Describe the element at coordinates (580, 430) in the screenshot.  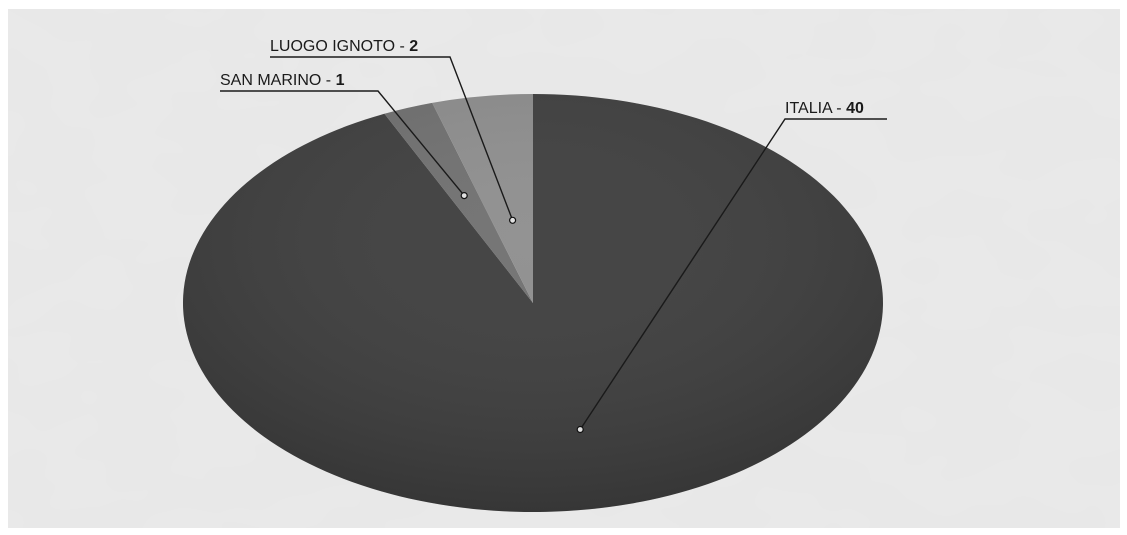
I see `leader-dot-italia` at that location.